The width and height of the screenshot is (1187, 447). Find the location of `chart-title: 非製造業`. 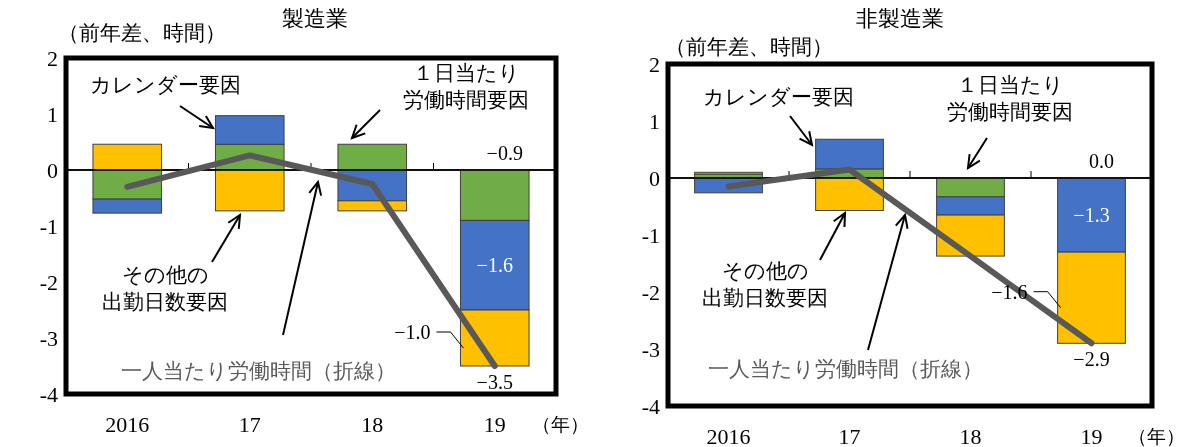

chart-title: 非製造業 is located at coordinates (900, 18).